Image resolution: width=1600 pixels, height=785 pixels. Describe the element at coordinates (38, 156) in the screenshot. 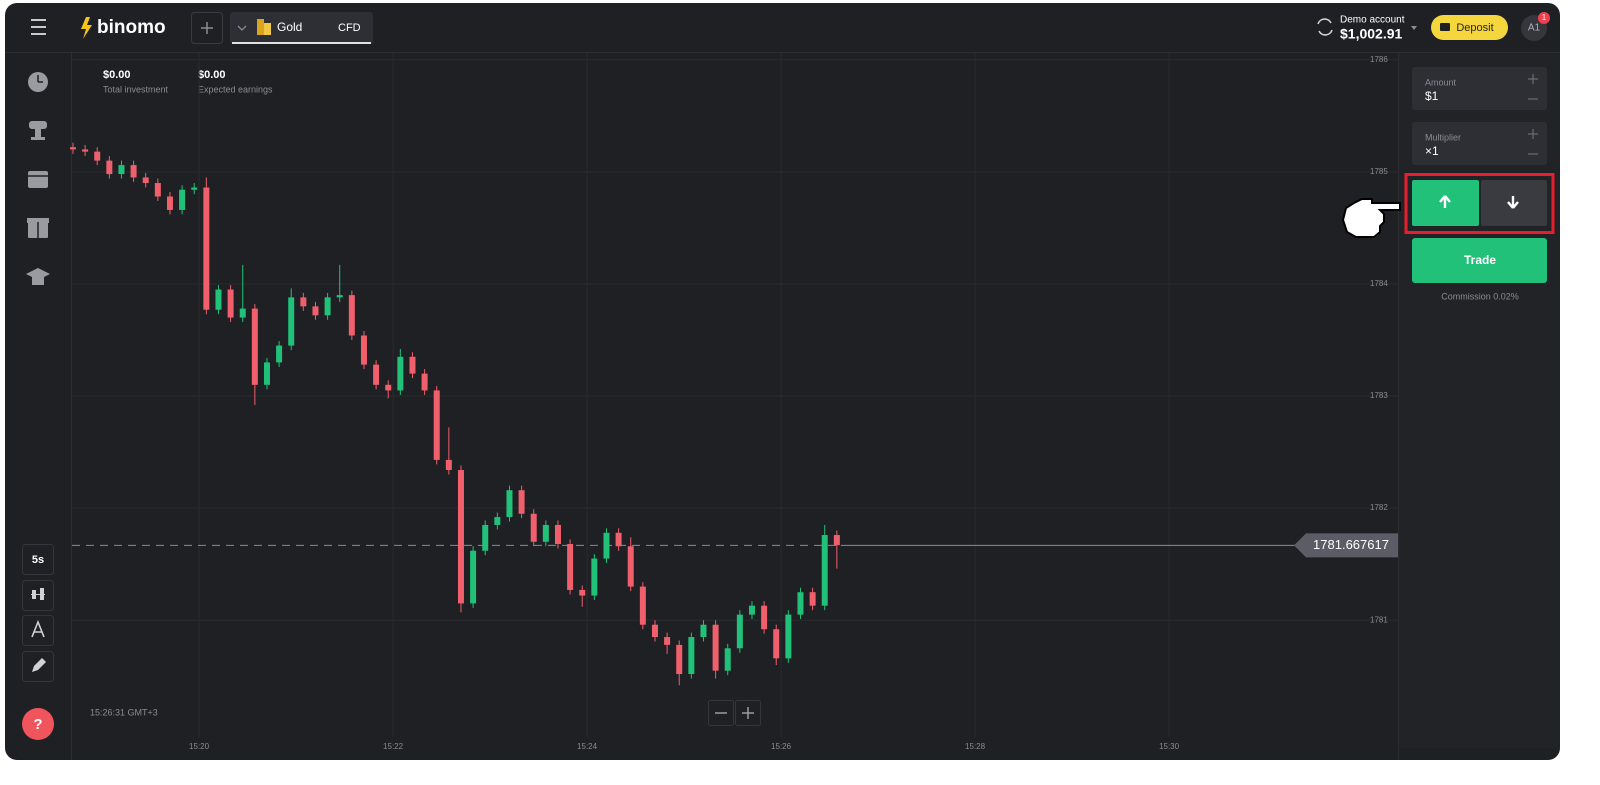

I see `icon-details` at that location.